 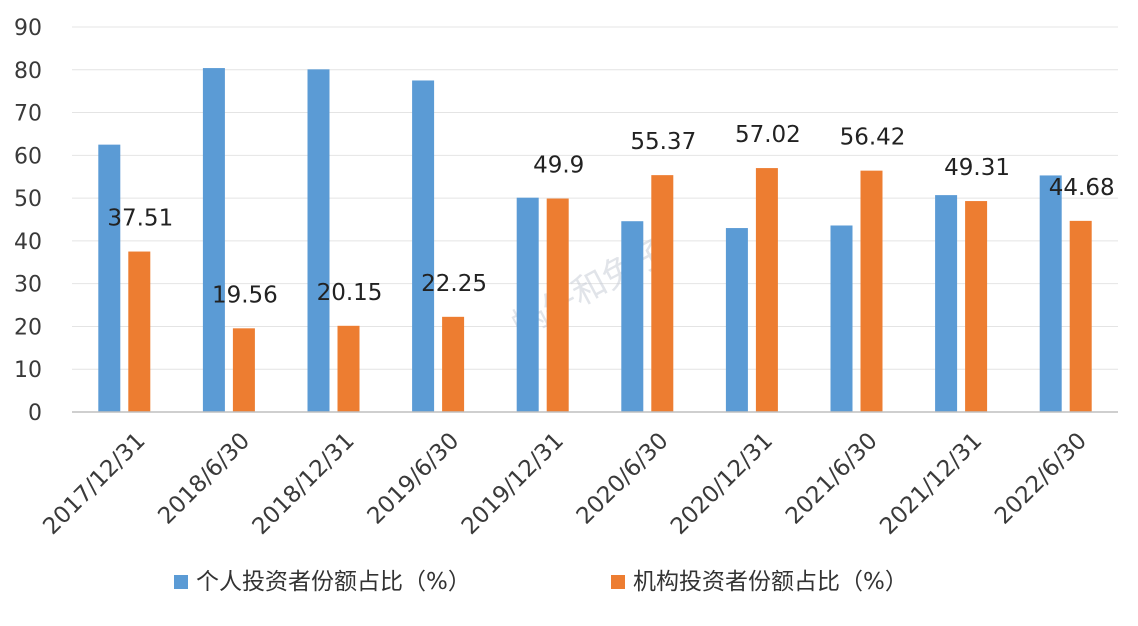 I want to click on y-tick-label: 50, so click(x=28, y=199).